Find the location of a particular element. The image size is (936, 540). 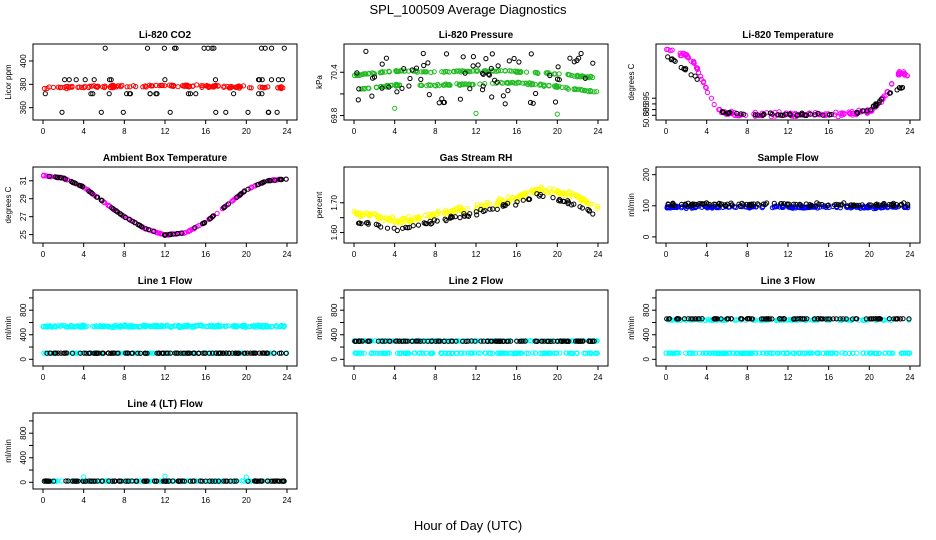

chart-panel: Gas Stream RH 0 4 8 12 16 20 24 1.60 1.70 percent is located at coordinates (462, 206).